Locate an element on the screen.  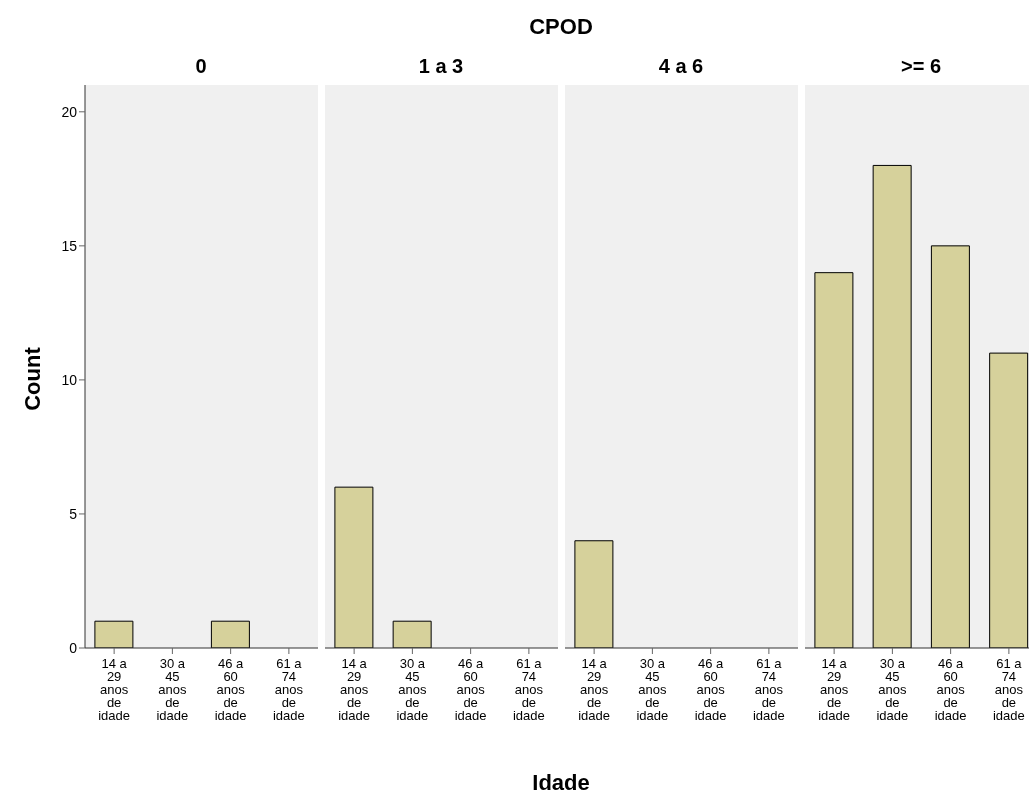
y-tick-label: 0 is located at coordinates (73, 647).